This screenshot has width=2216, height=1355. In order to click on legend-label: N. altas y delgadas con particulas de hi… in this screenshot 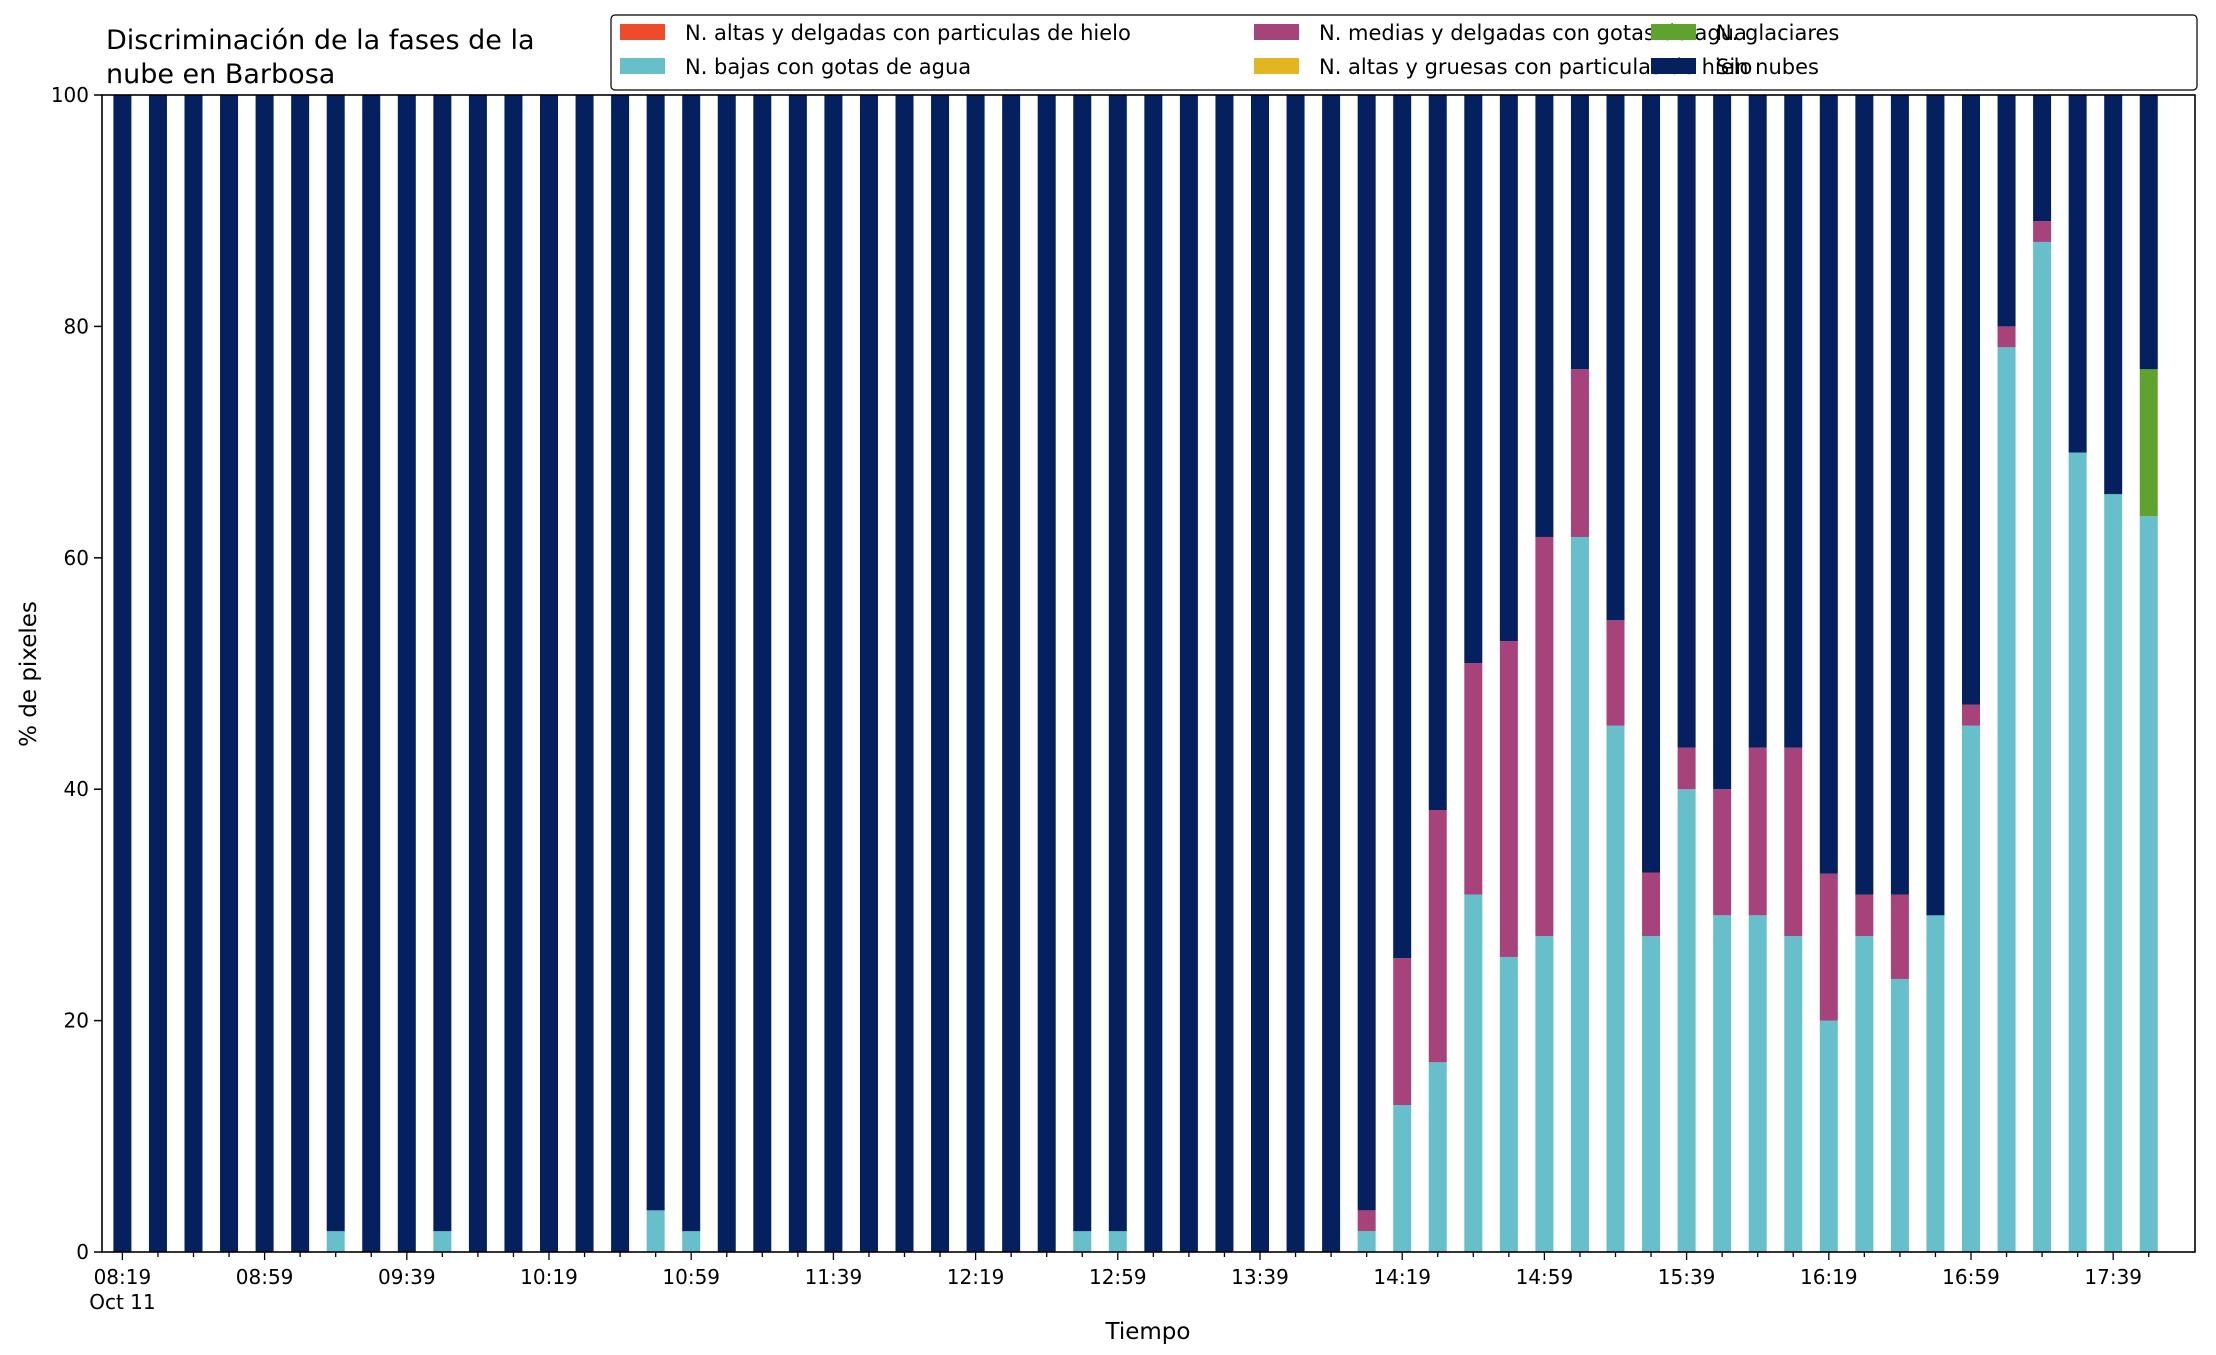, I will do `click(908, 33)`.